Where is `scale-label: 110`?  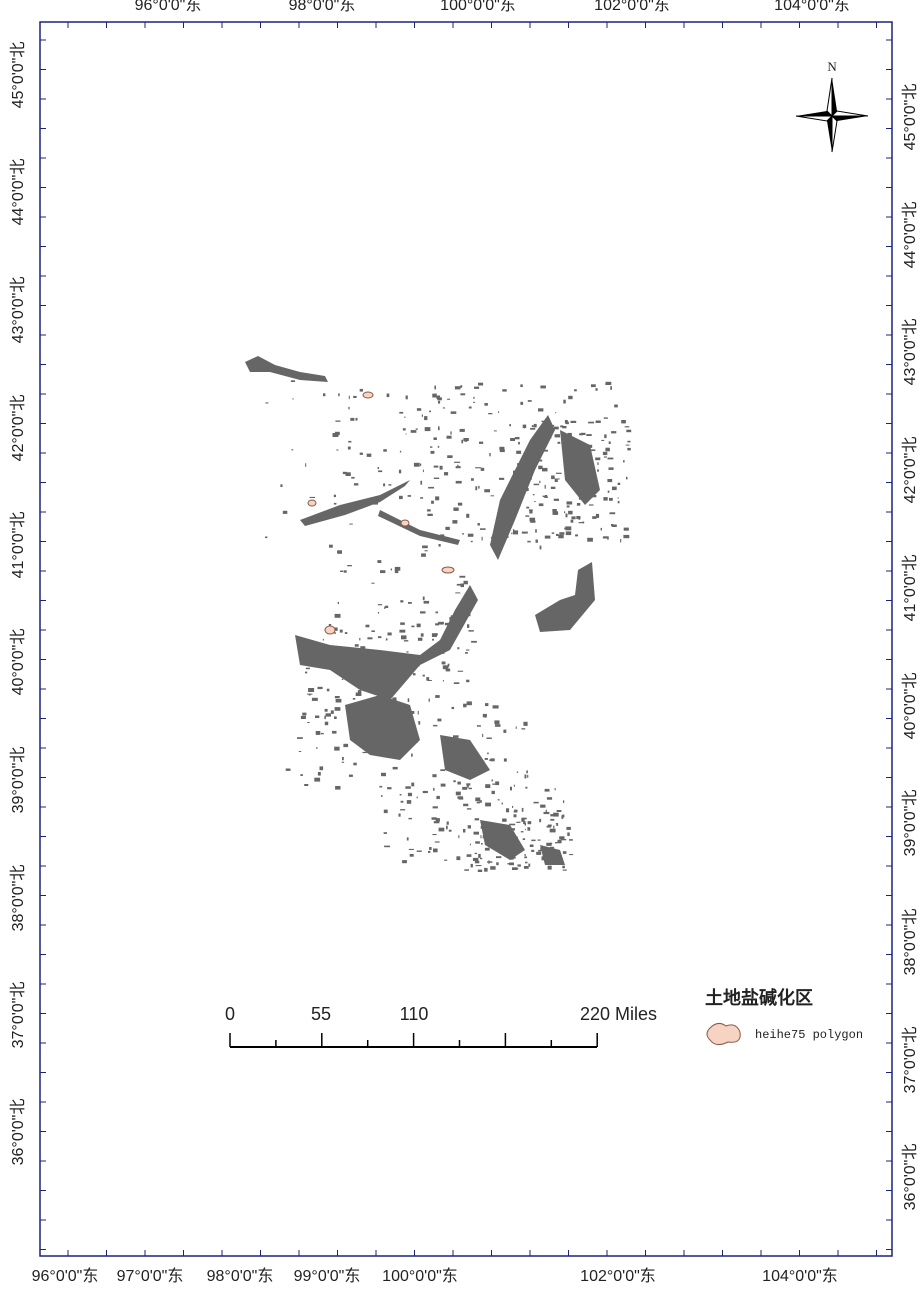 scale-label: 110 is located at coordinates (414, 1014).